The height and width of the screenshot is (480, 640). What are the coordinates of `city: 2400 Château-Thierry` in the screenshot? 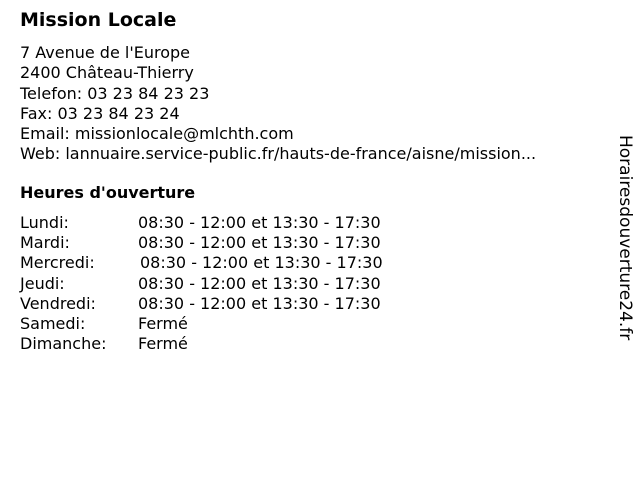 It's located at (107, 73).